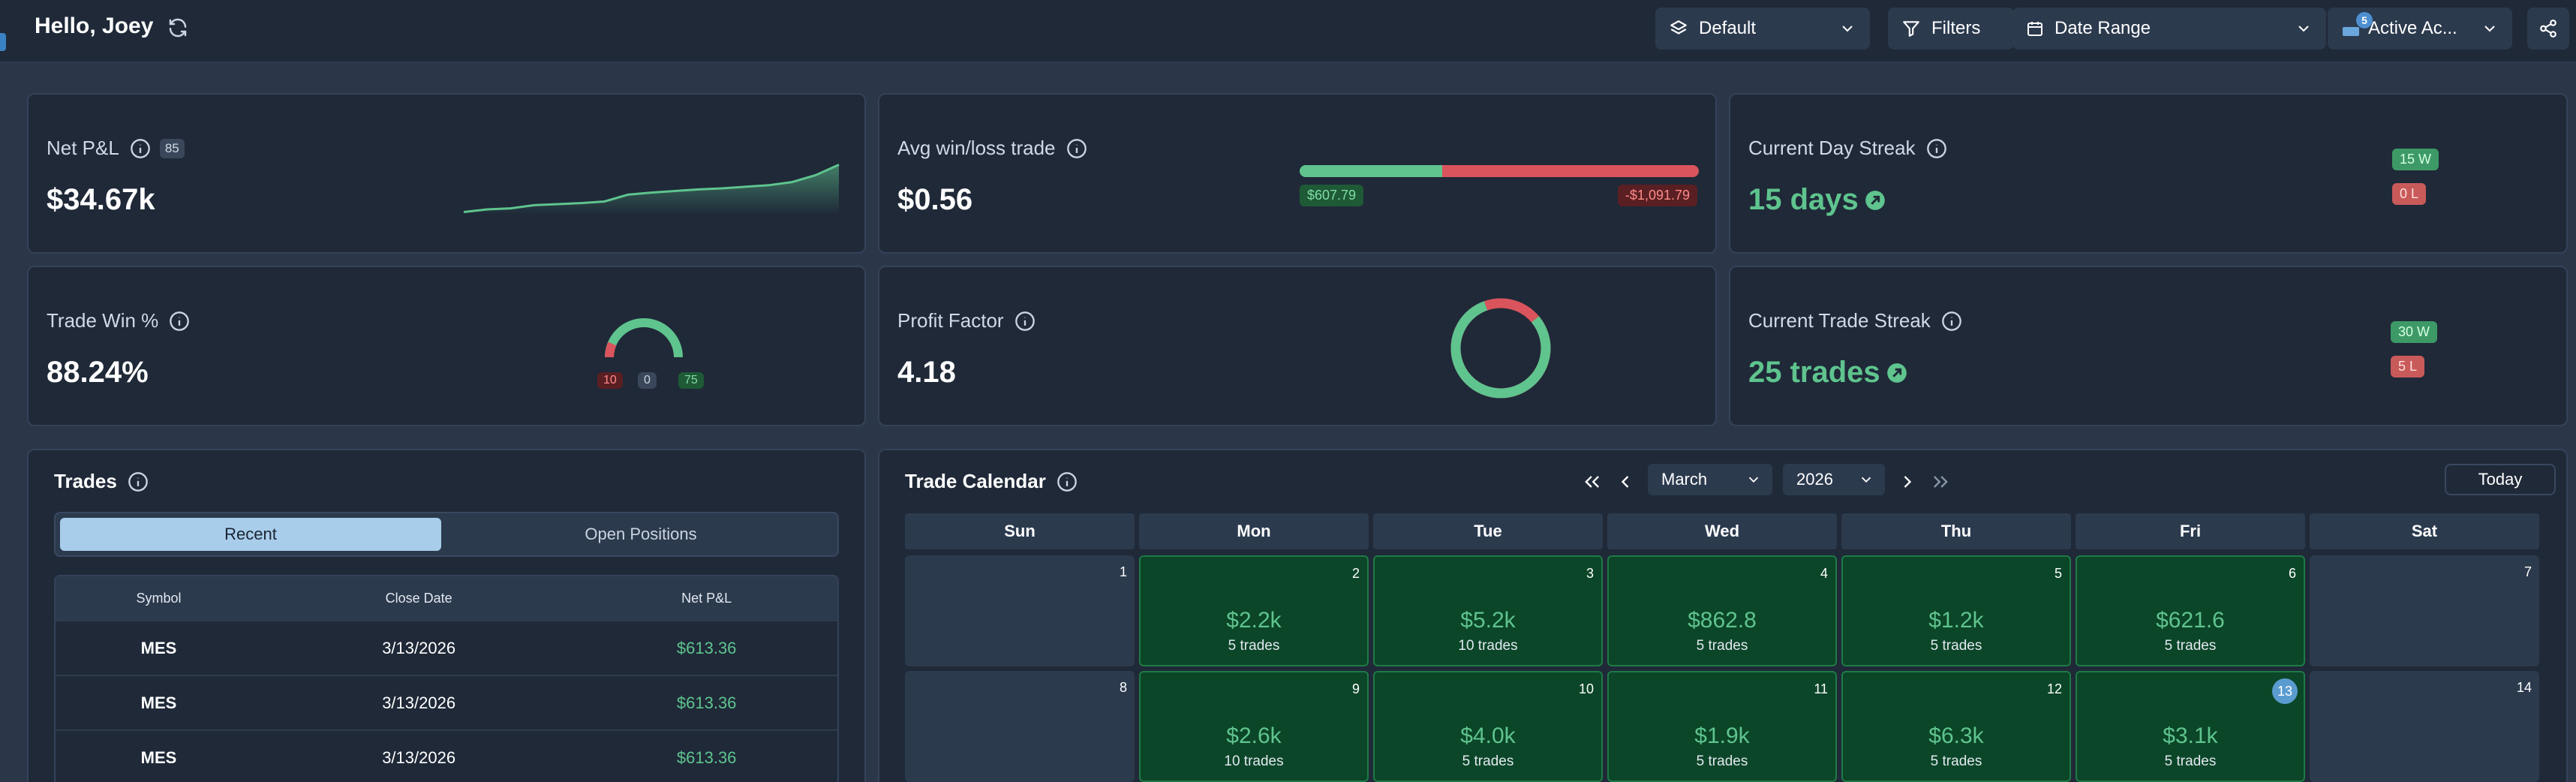  What do you see at coordinates (1371, 171) in the screenshot?
I see `avg-win-segment` at bounding box center [1371, 171].